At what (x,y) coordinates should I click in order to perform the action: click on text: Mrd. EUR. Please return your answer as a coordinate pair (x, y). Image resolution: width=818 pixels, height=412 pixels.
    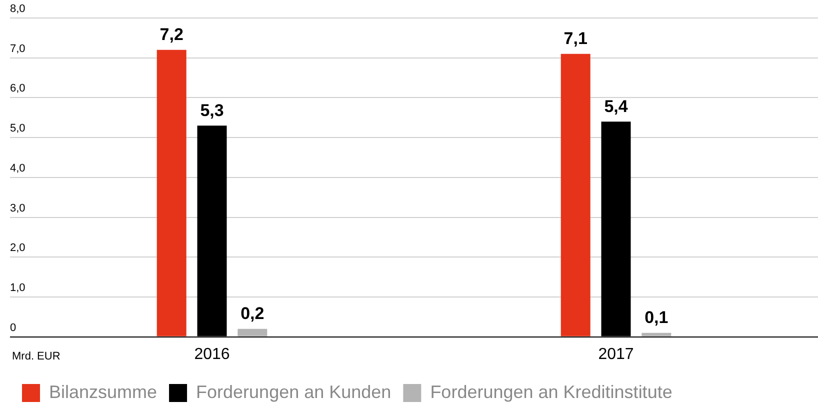
    Looking at the image, I should click on (36, 356).